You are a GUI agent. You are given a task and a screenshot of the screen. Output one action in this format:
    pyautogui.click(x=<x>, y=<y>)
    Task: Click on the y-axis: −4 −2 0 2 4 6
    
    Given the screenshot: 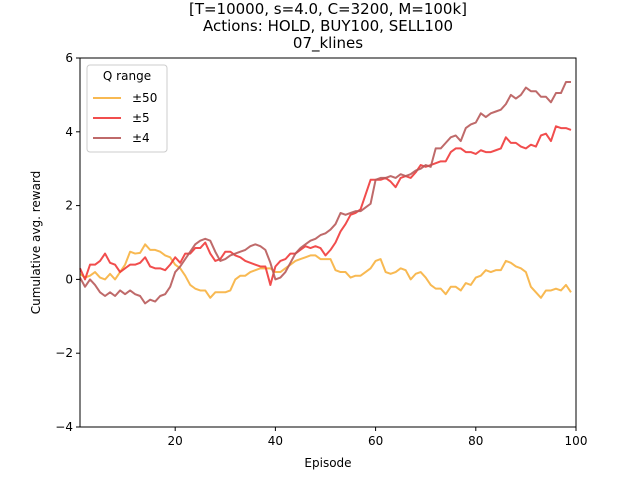 What is the action you would take?
    pyautogui.click(x=67, y=242)
    